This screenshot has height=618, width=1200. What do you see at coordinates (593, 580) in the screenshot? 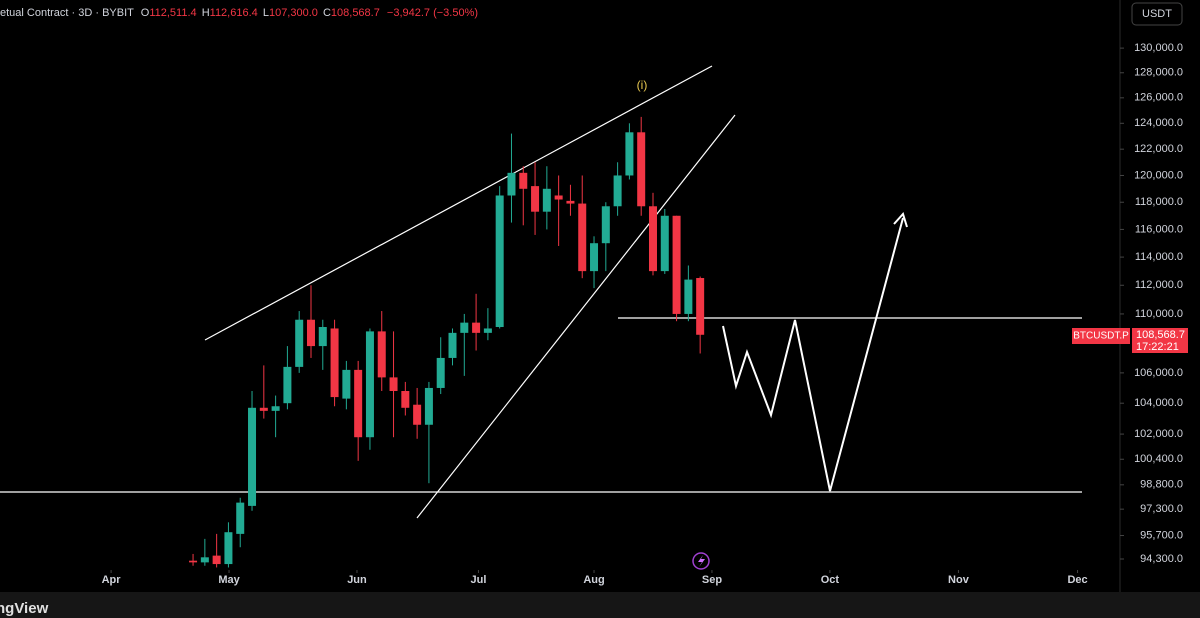
I see `x-tick-label: Aug` at bounding box center [593, 580].